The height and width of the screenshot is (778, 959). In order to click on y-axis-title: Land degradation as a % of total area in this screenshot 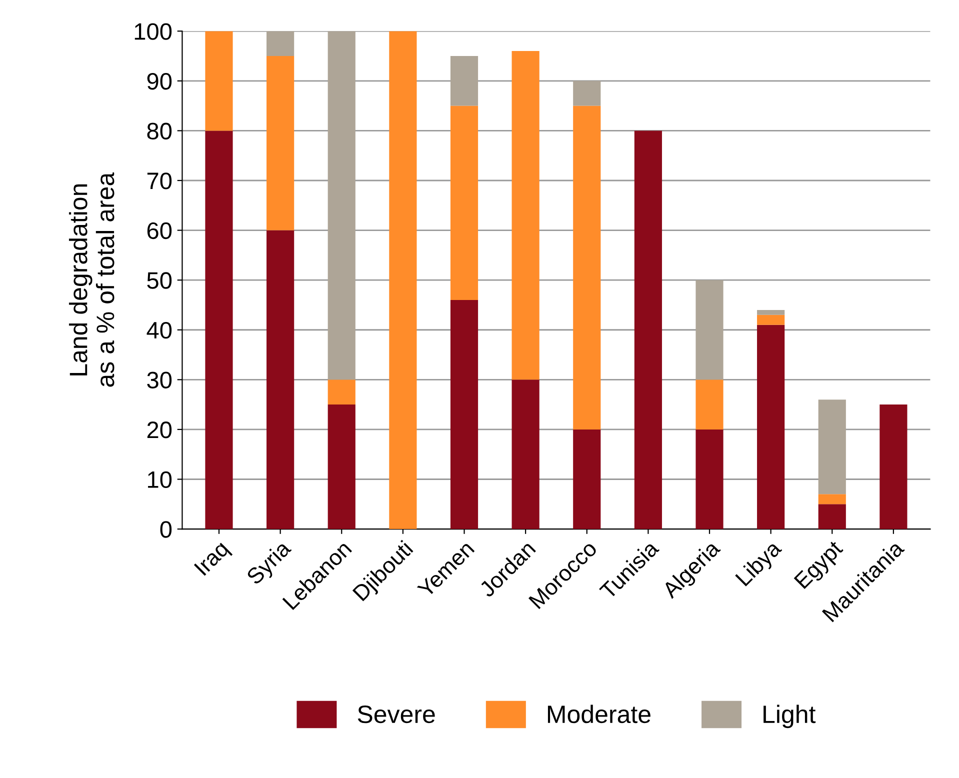, I will do `click(91, 279)`.